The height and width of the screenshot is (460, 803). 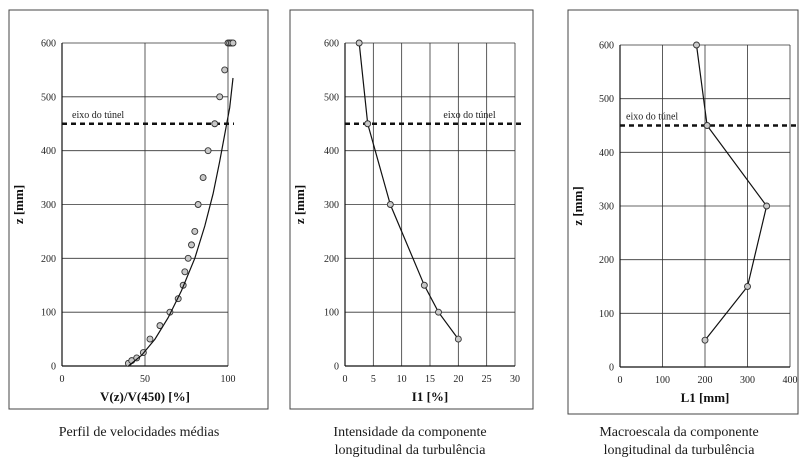 What do you see at coordinates (705, 397) in the screenshot?
I see `x-axis-title: L1 [mm]` at bounding box center [705, 397].